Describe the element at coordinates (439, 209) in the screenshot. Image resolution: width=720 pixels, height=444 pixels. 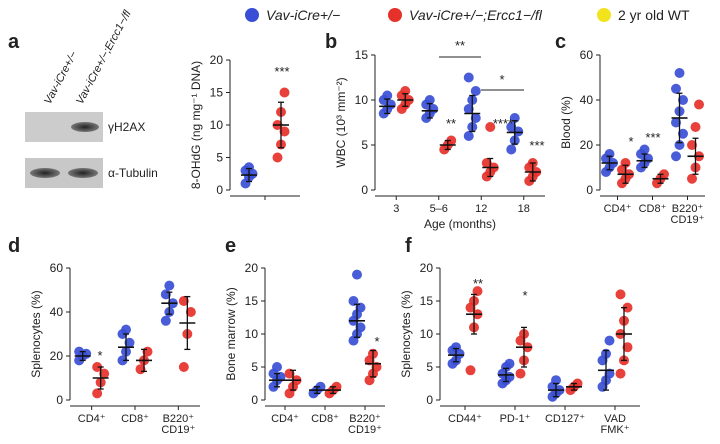
I see `x-tick-label: 5–6` at that location.